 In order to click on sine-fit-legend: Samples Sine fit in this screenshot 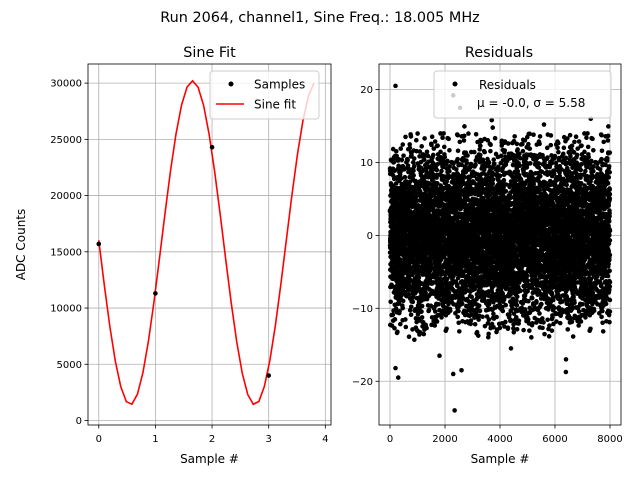, I will do `click(264, 95)`.